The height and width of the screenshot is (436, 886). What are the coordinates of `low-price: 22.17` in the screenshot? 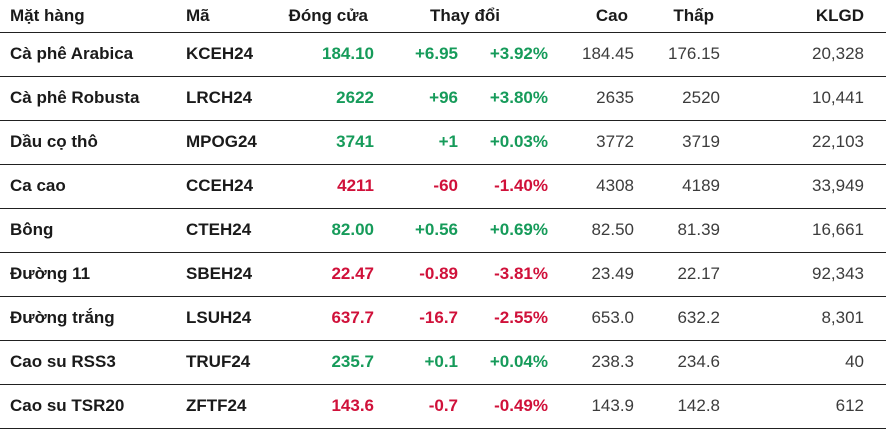 It's located at (681, 274).